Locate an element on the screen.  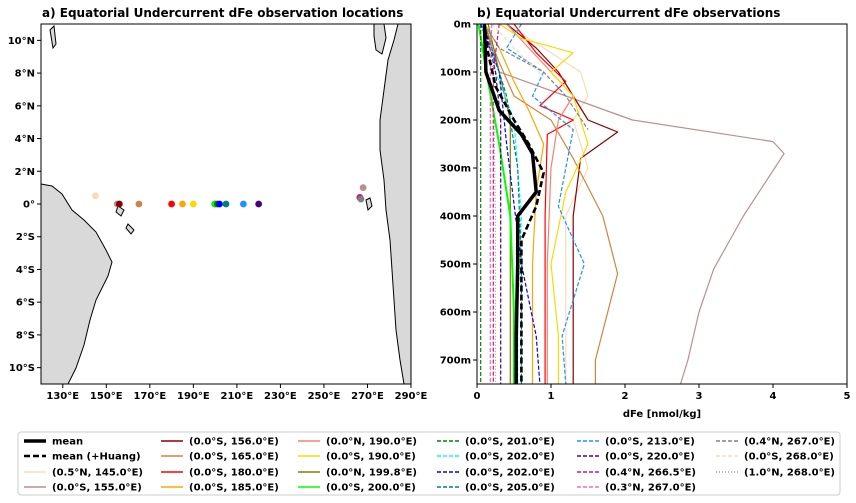
legend-label: (0.5°N, 145.0°E) is located at coordinates (97, 473).